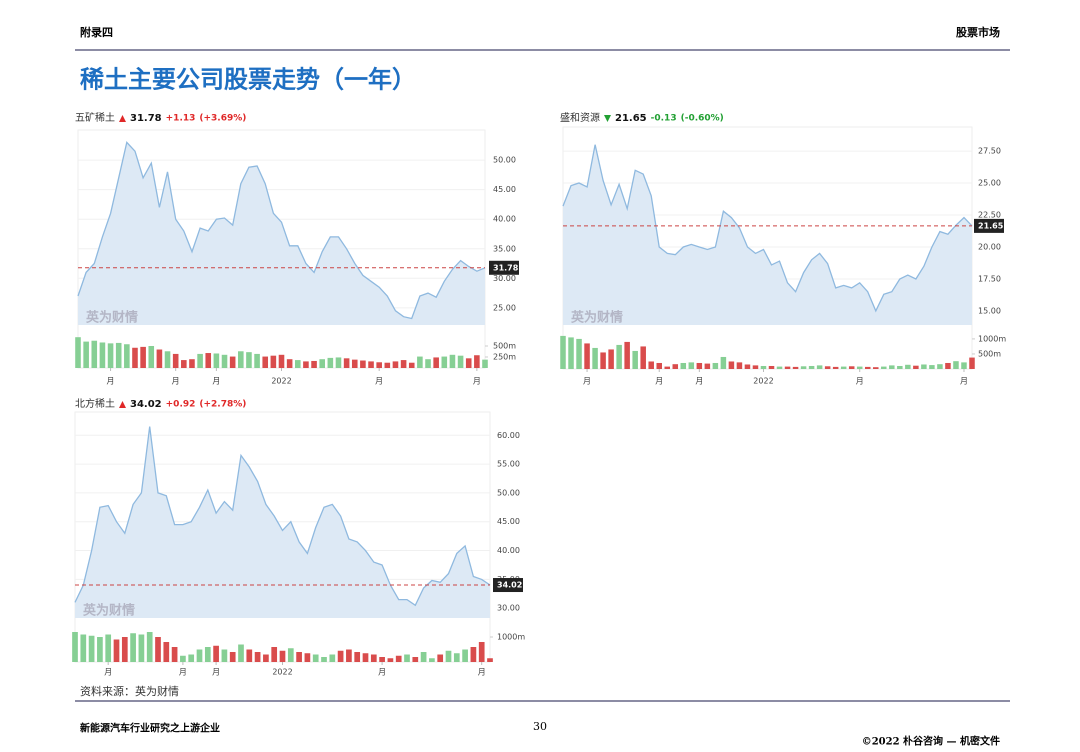 The width and height of the screenshot is (1080, 752). Describe the element at coordinates (504, 346) in the screenshot. I see `volume-tick-label: 500m` at that location.